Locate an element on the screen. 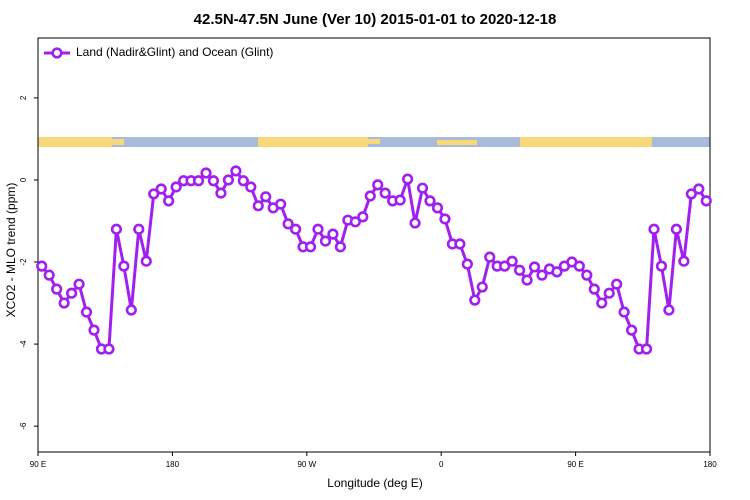 This screenshot has width=750, height=500. land-ocean-band is located at coordinates (374, 142).